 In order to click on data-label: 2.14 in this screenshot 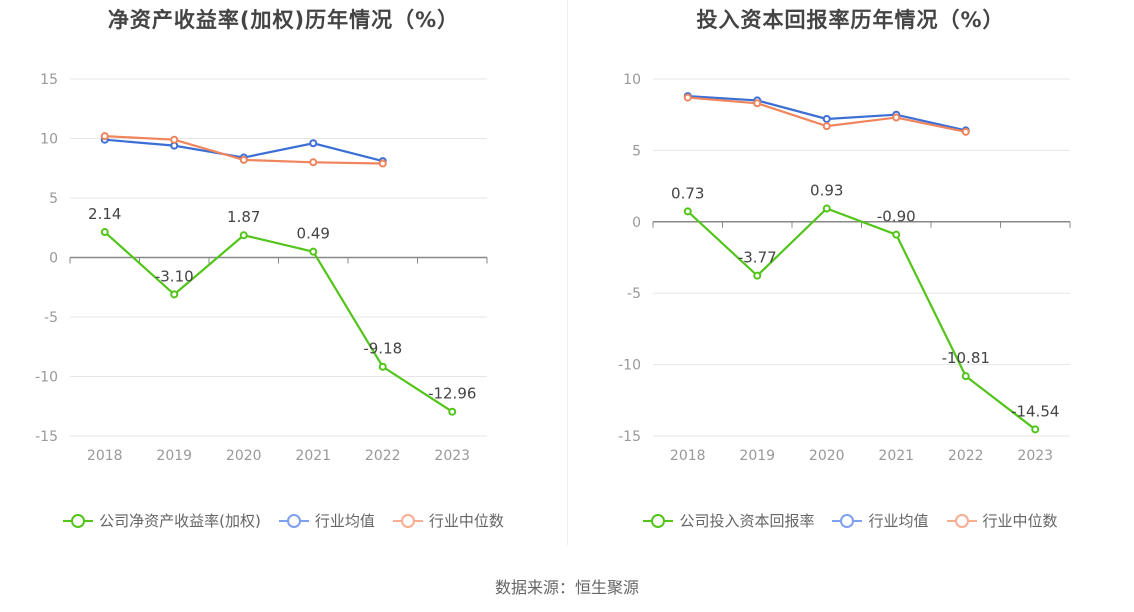, I will do `click(104, 214)`.